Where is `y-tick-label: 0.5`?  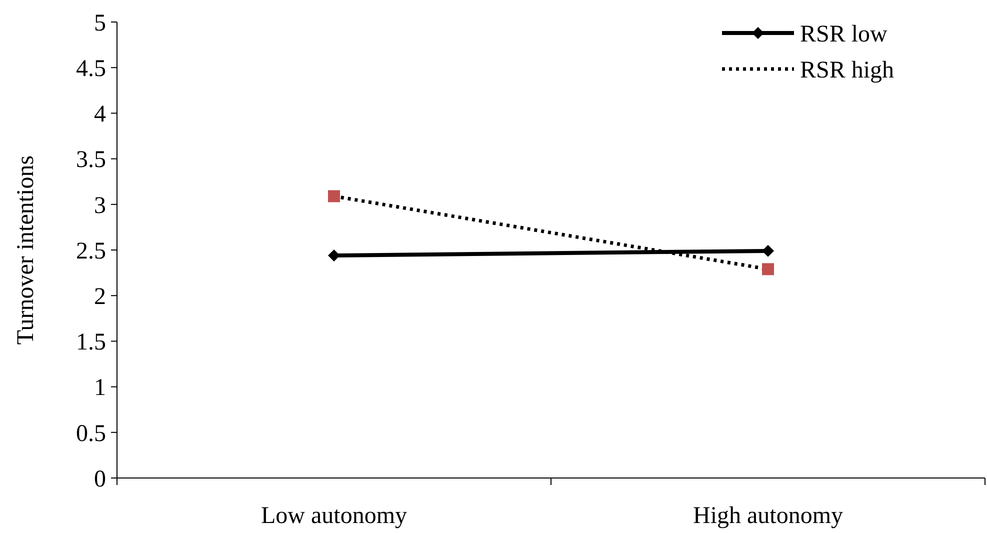 y-tick-label: 0.5 is located at coordinates (91, 433).